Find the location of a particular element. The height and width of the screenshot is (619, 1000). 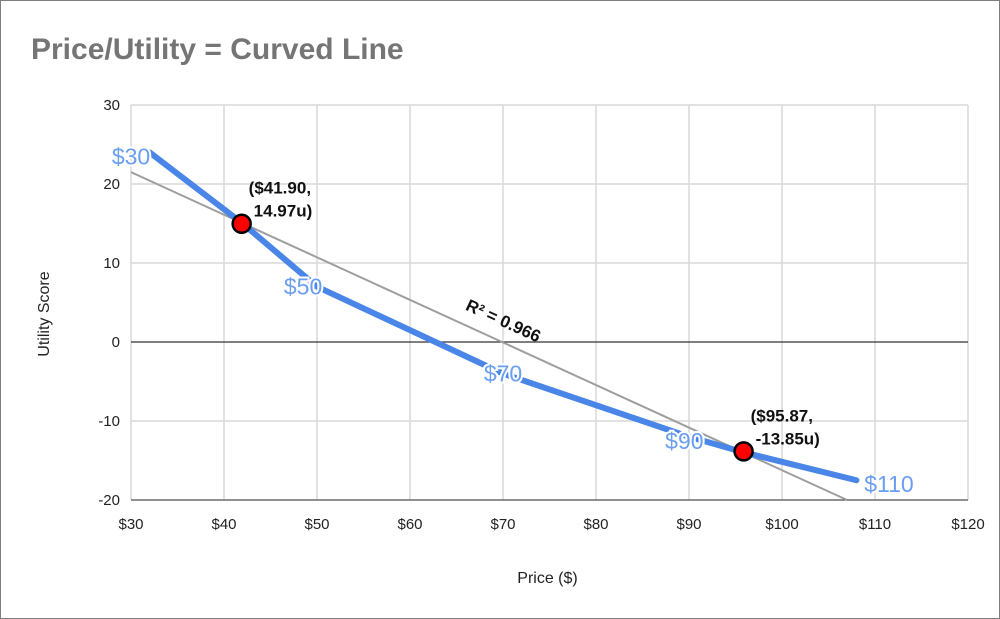

point-label: $90 is located at coordinates (684, 441).